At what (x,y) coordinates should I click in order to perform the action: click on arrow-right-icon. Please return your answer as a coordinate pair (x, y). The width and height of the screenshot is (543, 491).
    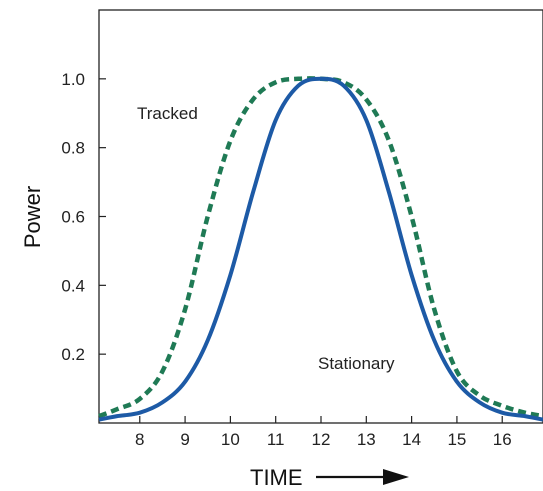
    Looking at the image, I should click on (362, 477).